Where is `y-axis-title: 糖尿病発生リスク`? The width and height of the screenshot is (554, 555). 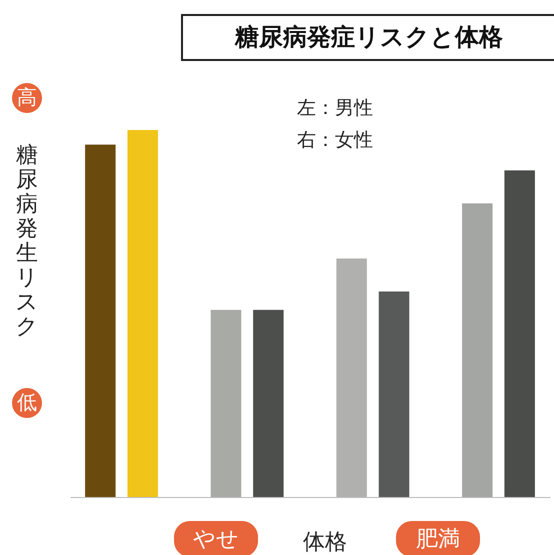
y-axis-title: 糖尿病発生リスク is located at coordinates (27, 241).